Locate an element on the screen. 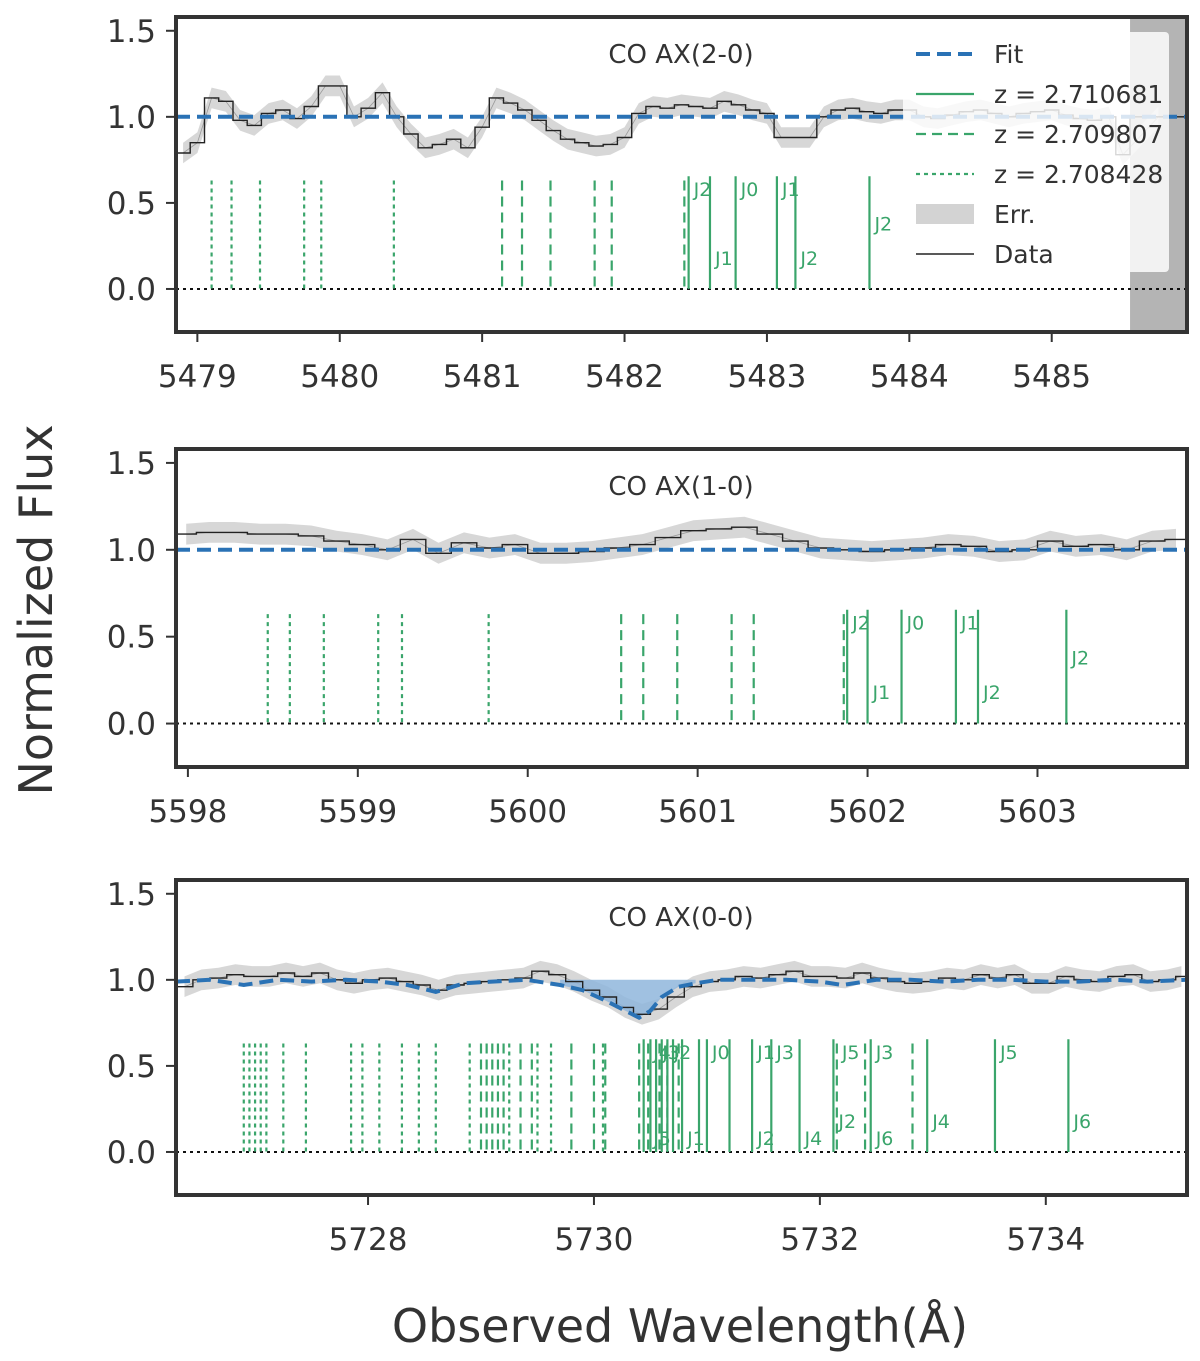 The height and width of the screenshot is (1361, 1200). legend-label: Err. is located at coordinates (1015, 214).